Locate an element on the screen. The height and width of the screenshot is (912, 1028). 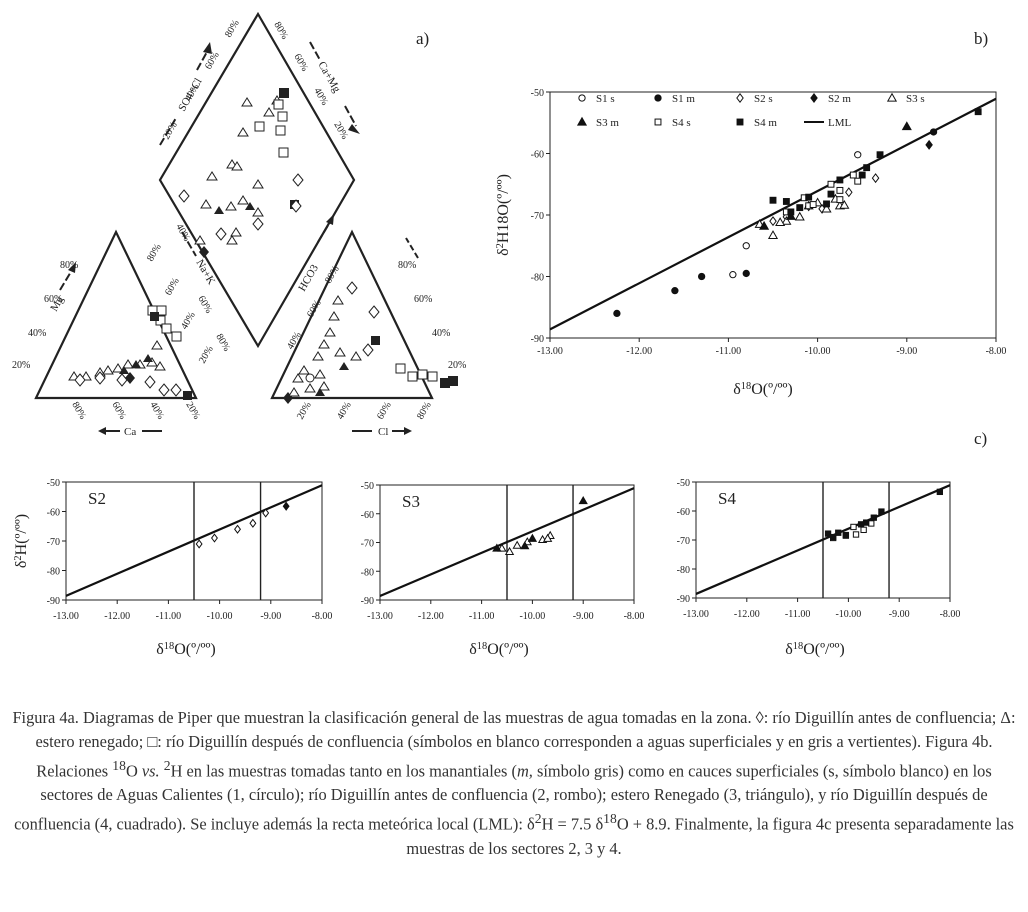
so4cl-arrow-line is located at coordinates (168, 131).